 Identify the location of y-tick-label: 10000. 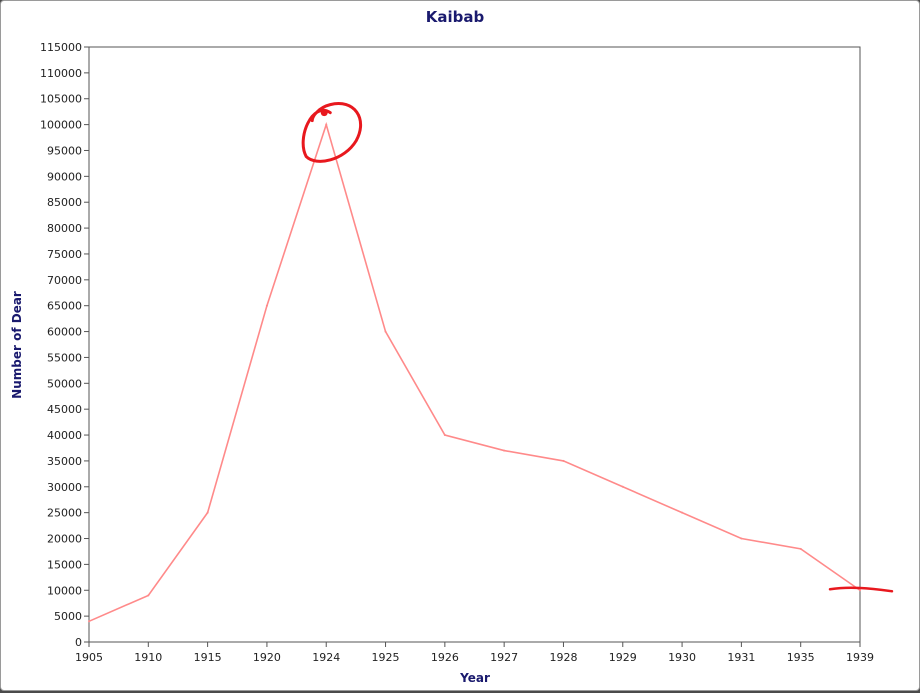
(64, 590).